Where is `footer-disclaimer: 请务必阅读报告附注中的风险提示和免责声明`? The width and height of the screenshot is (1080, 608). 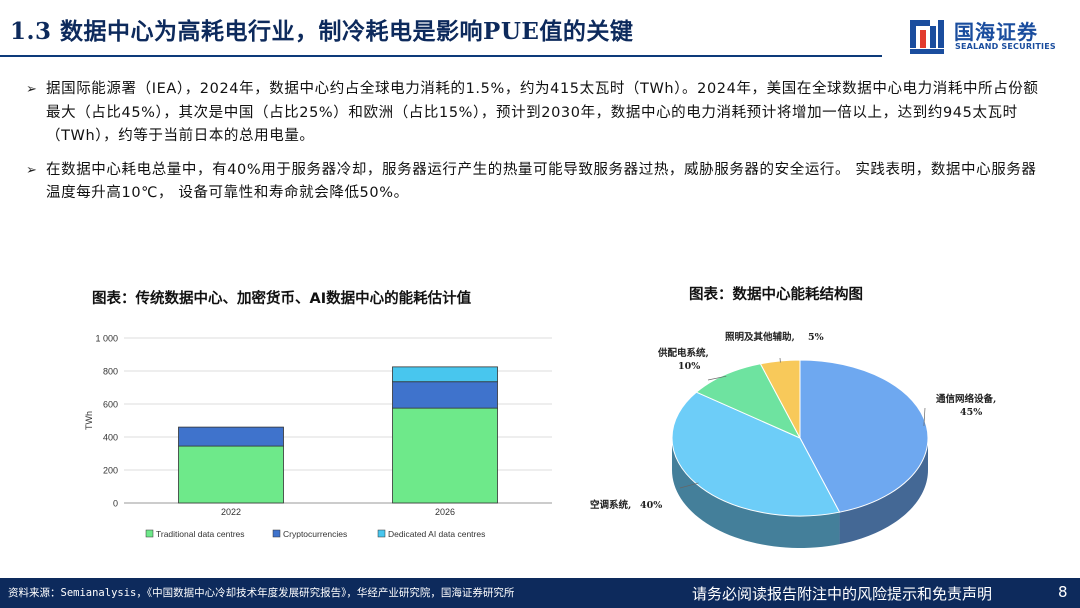
footer-disclaimer: 请务必阅读报告附注中的风险提示和免责声明 is located at coordinates (842, 594).